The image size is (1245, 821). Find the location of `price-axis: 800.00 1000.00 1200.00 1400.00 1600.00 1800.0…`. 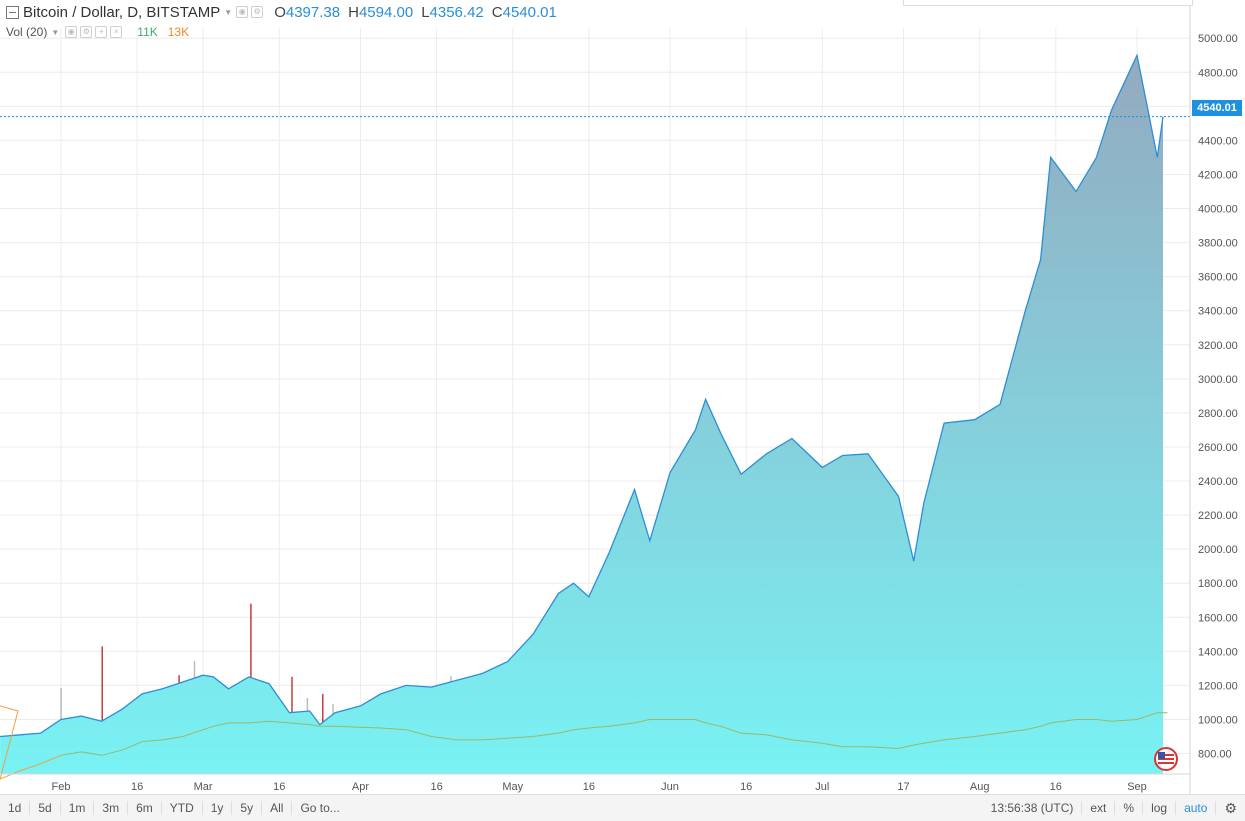

price-axis: 800.00 1000.00 1200.00 1400.00 1600.00 1800.0… is located at coordinates (1218, 396).